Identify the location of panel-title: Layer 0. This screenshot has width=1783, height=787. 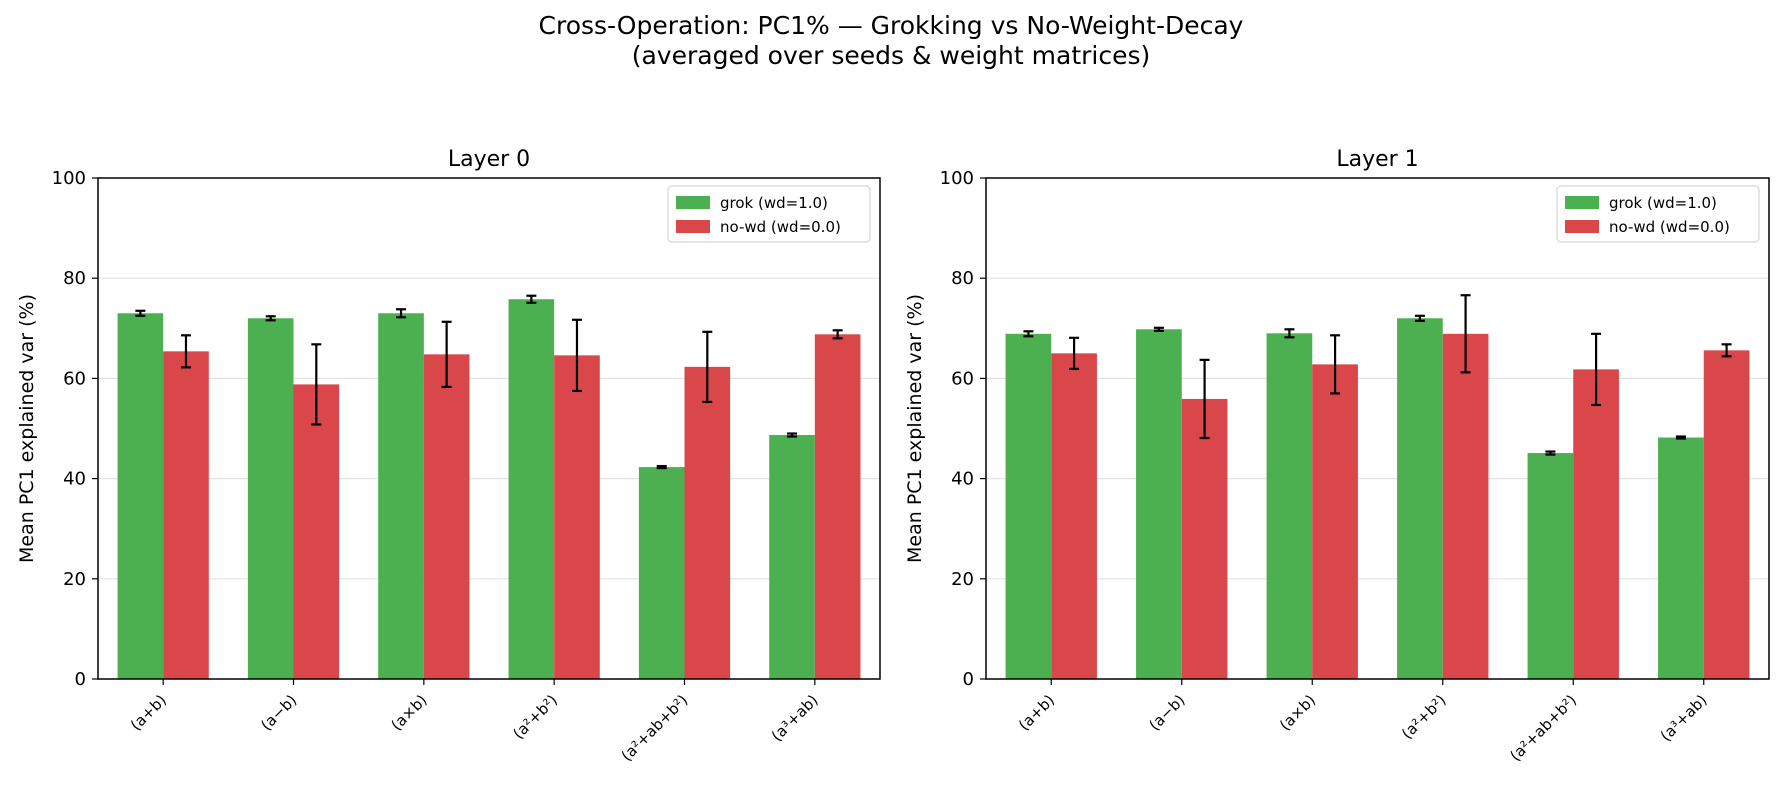
(489, 159).